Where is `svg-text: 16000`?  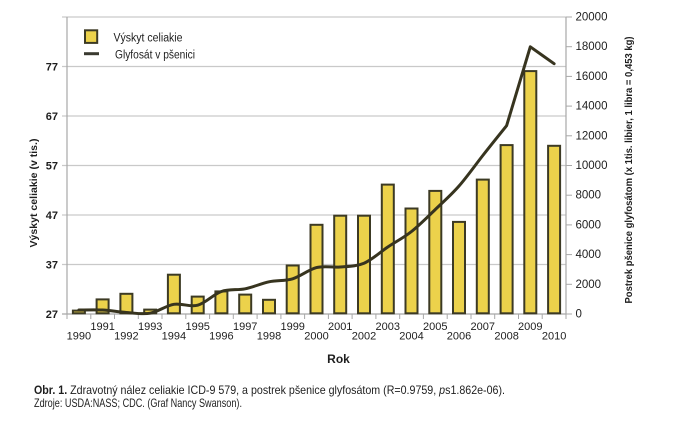 svg-text: 16000 is located at coordinates (592, 77).